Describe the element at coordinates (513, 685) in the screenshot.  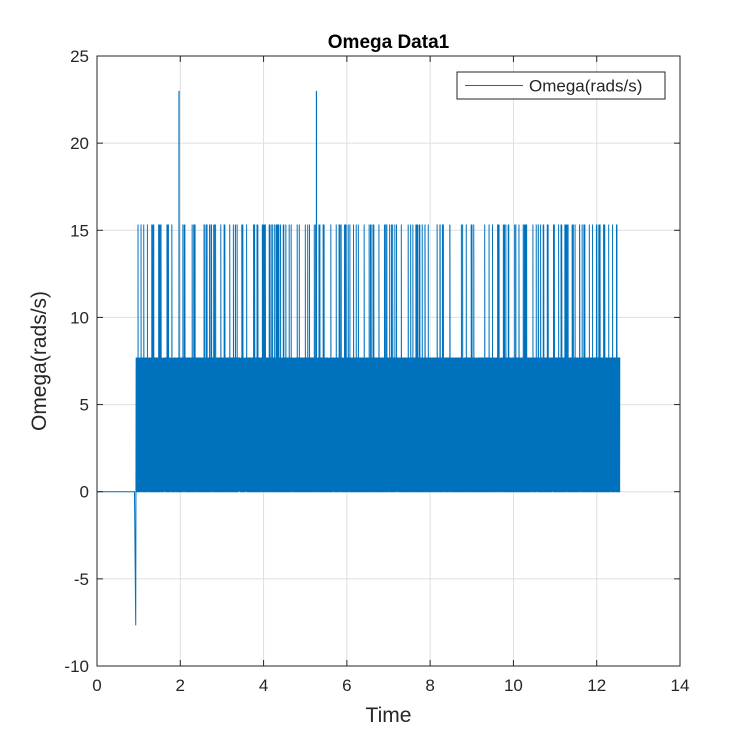
I see `x-tick-label: 10` at that location.